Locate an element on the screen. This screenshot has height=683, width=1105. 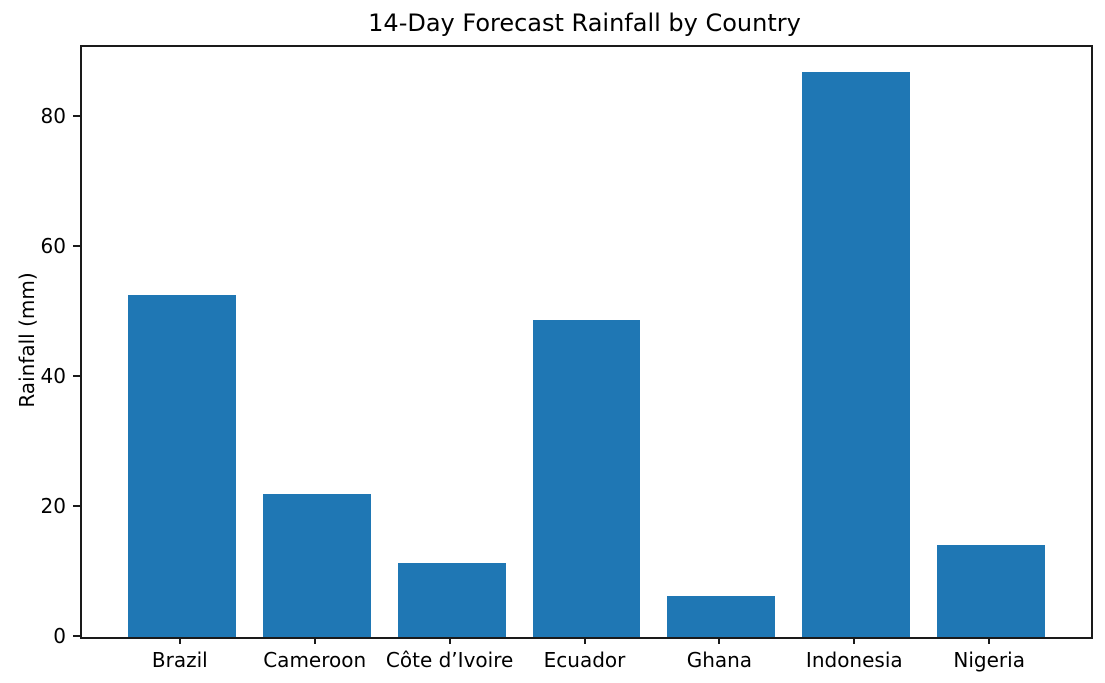
bar-indonesia is located at coordinates (856, 354).